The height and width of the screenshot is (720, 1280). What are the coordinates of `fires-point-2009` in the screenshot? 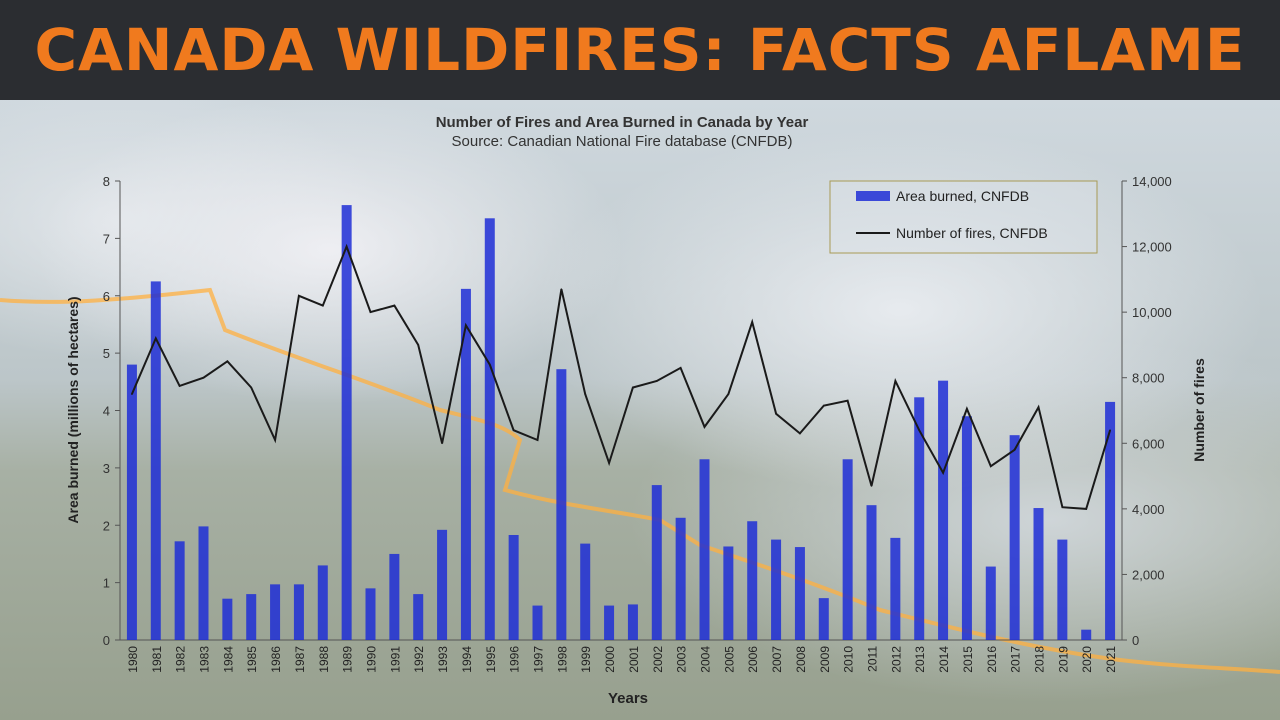 It's located at (823, 405).